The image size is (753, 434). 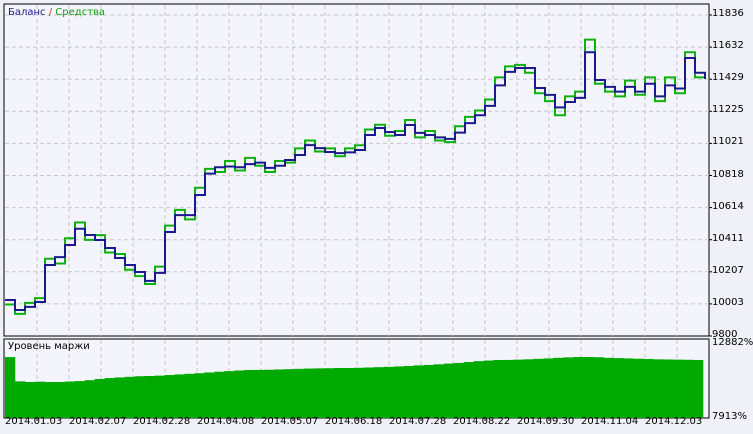 What do you see at coordinates (27, 12) in the screenshot?
I see `legend-balance: Баланс` at bounding box center [27, 12].